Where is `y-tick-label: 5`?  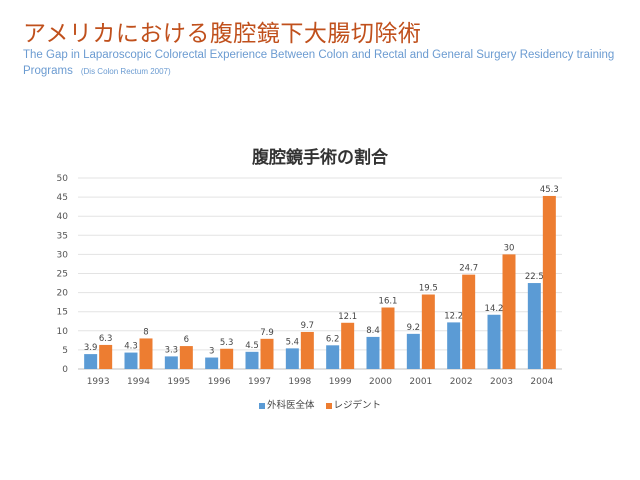
y-tick-label: 5 is located at coordinates (65, 351).